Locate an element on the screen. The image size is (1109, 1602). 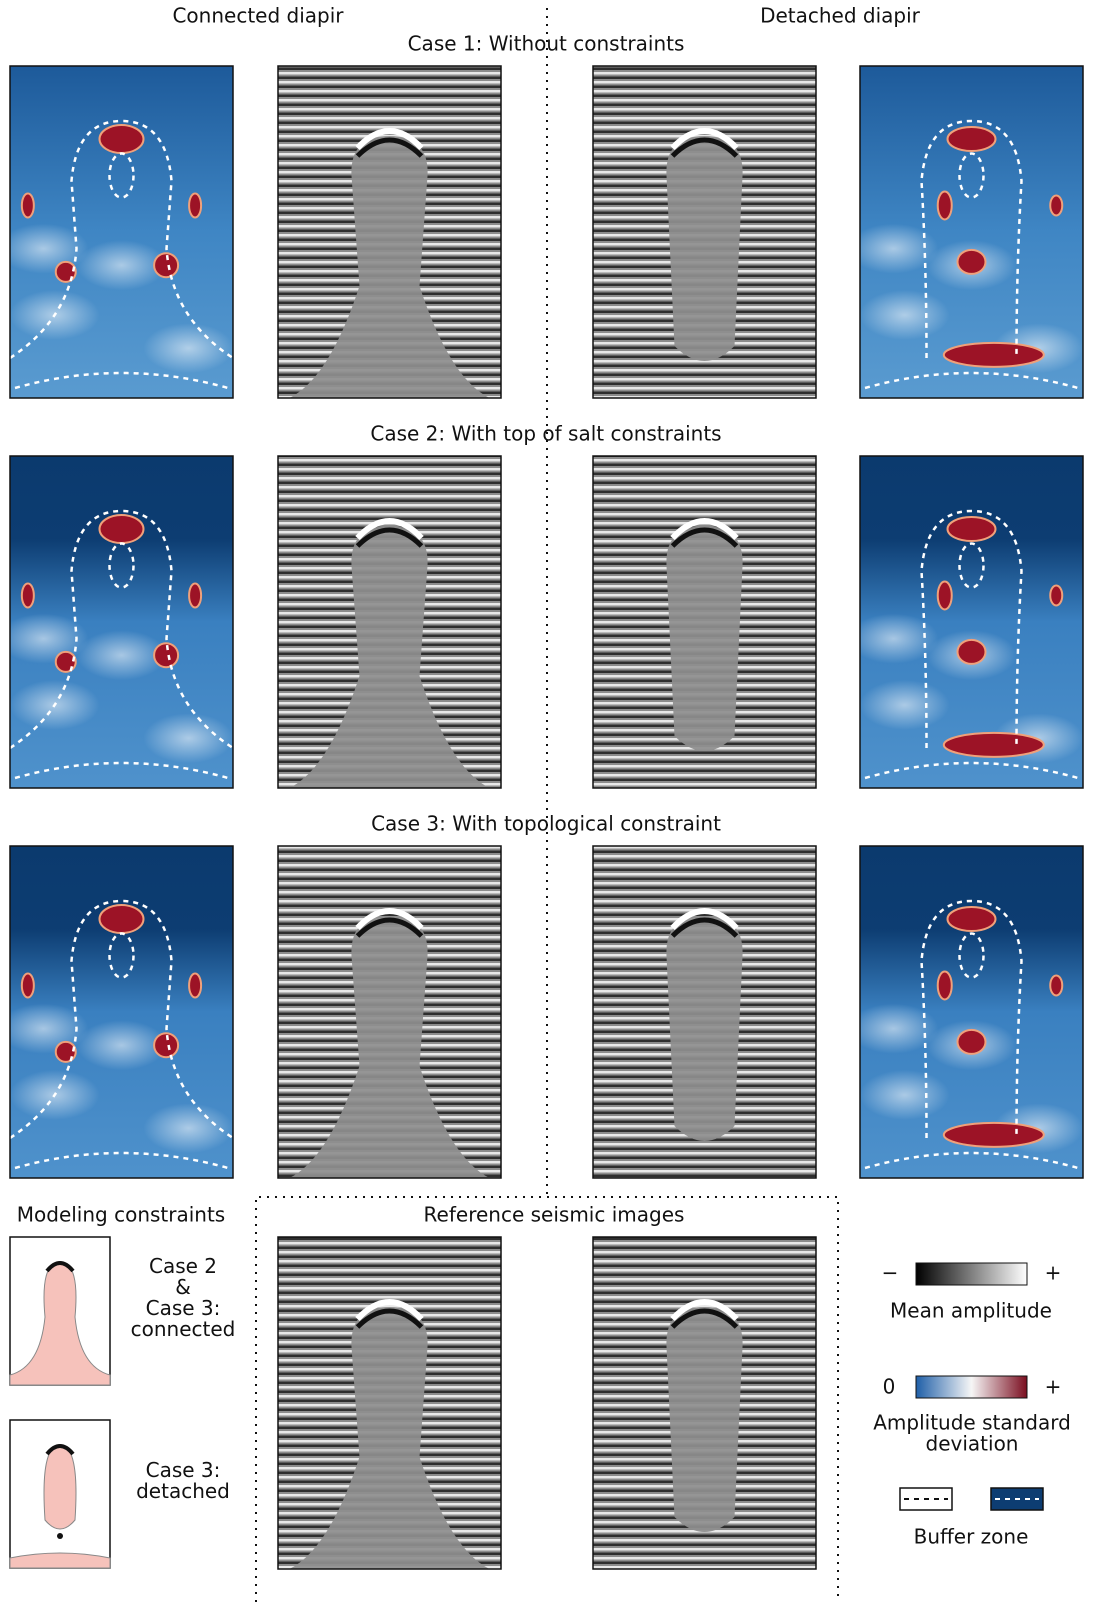
legend-label: Amplitude standard is located at coordinates (972, 1423).